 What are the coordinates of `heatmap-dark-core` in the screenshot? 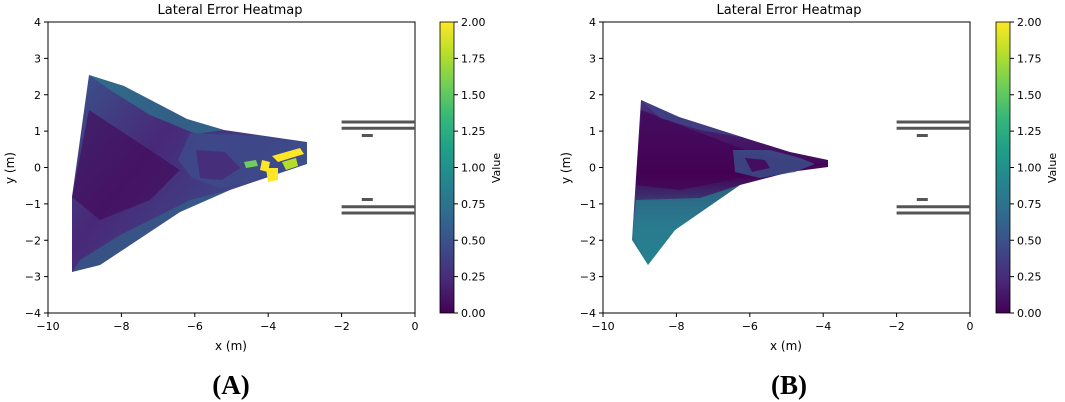 It's located at (126, 165).